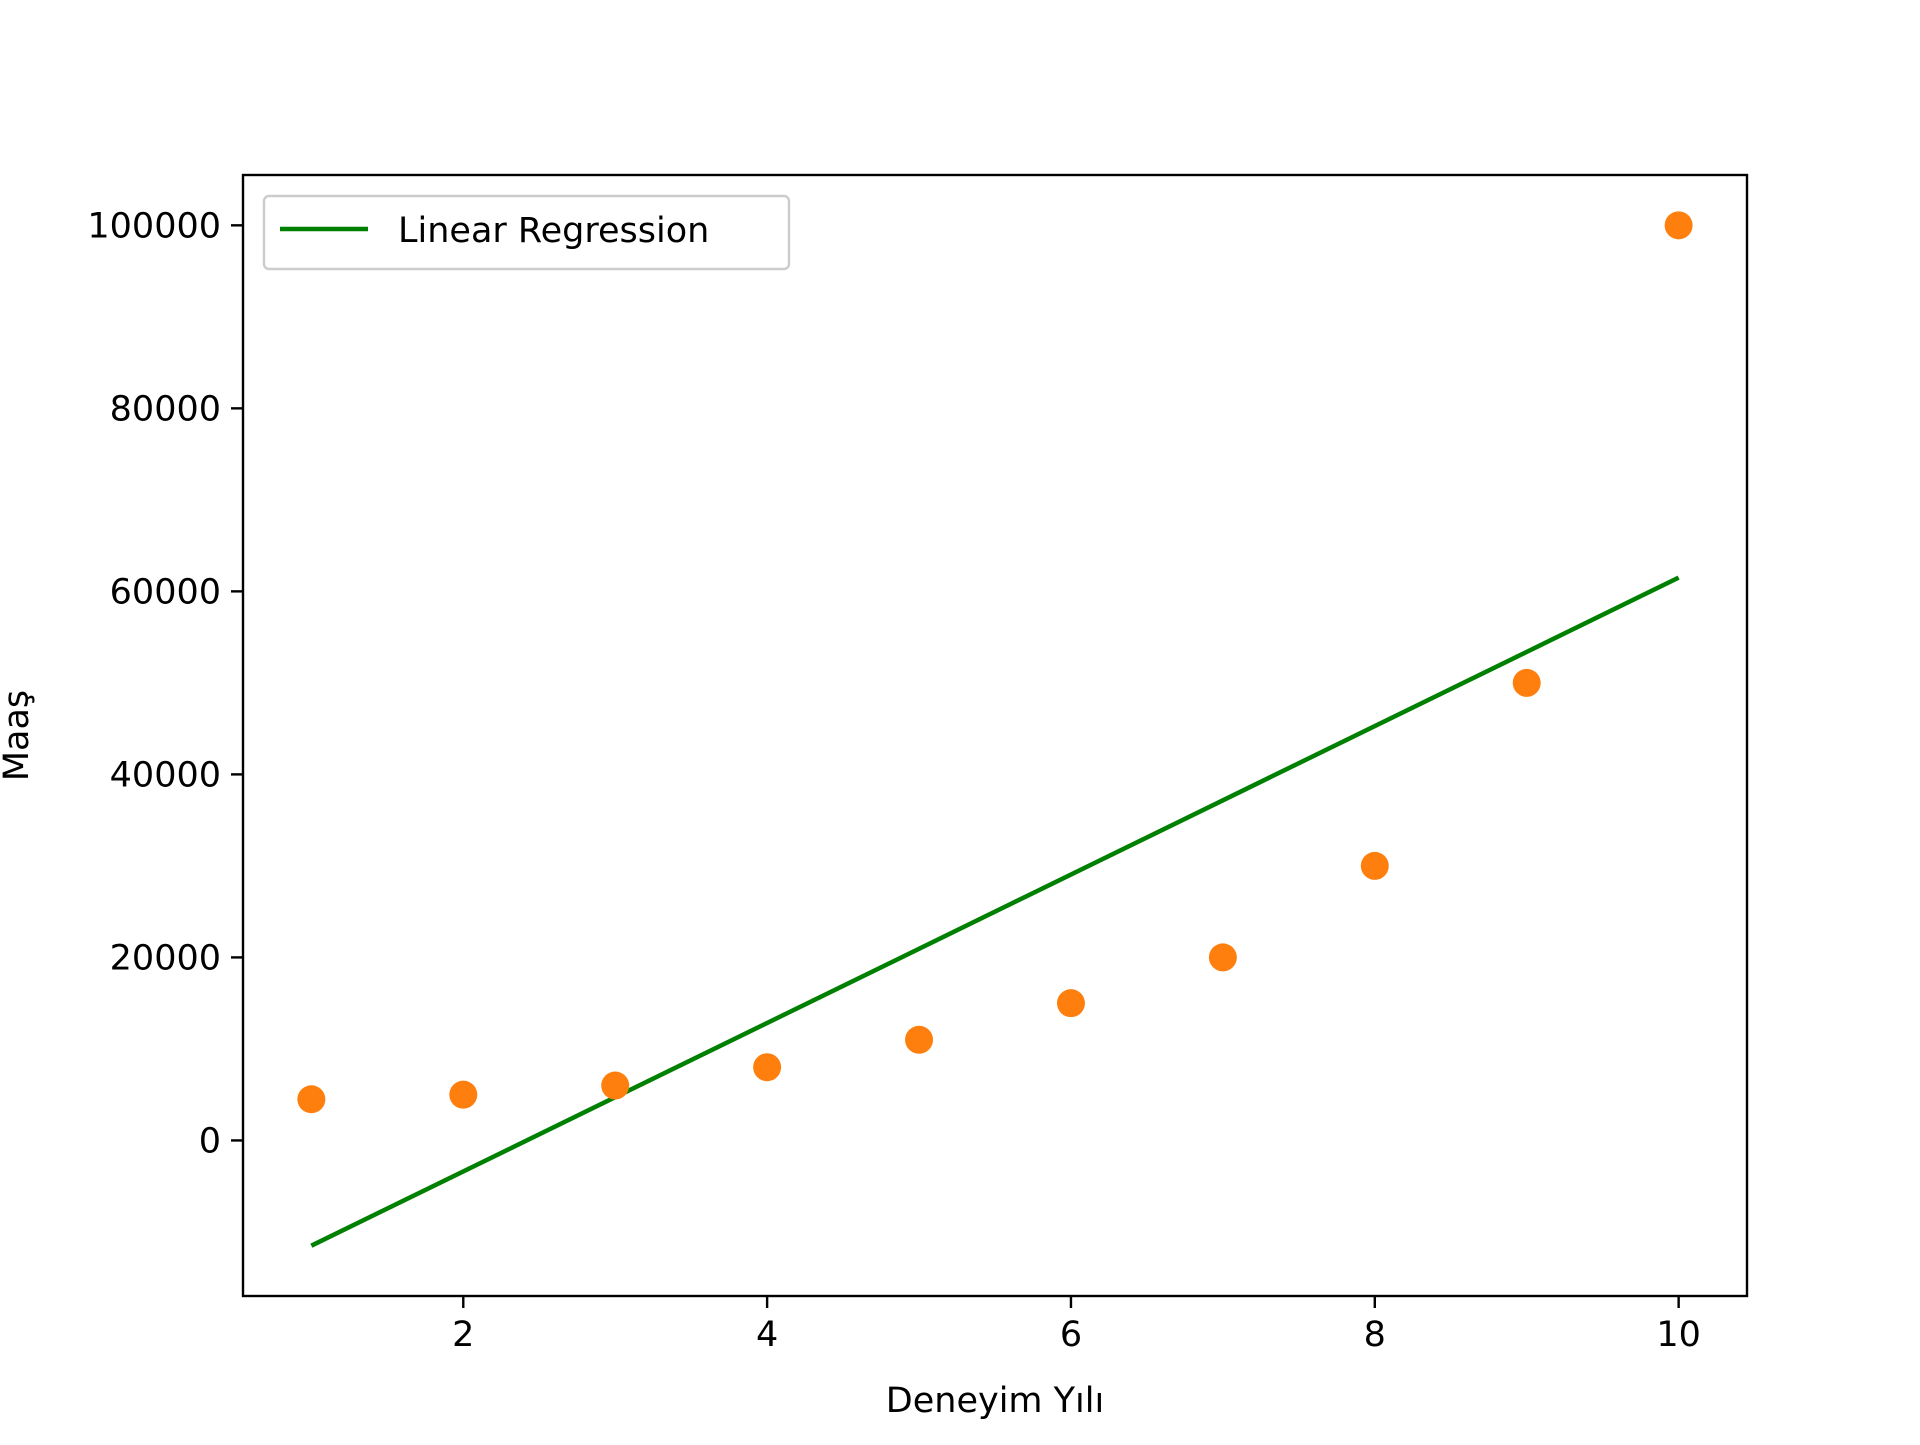 This screenshot has height=1445, width=1920. I want to click on y-tick-label: 20000, so click(165, 958).